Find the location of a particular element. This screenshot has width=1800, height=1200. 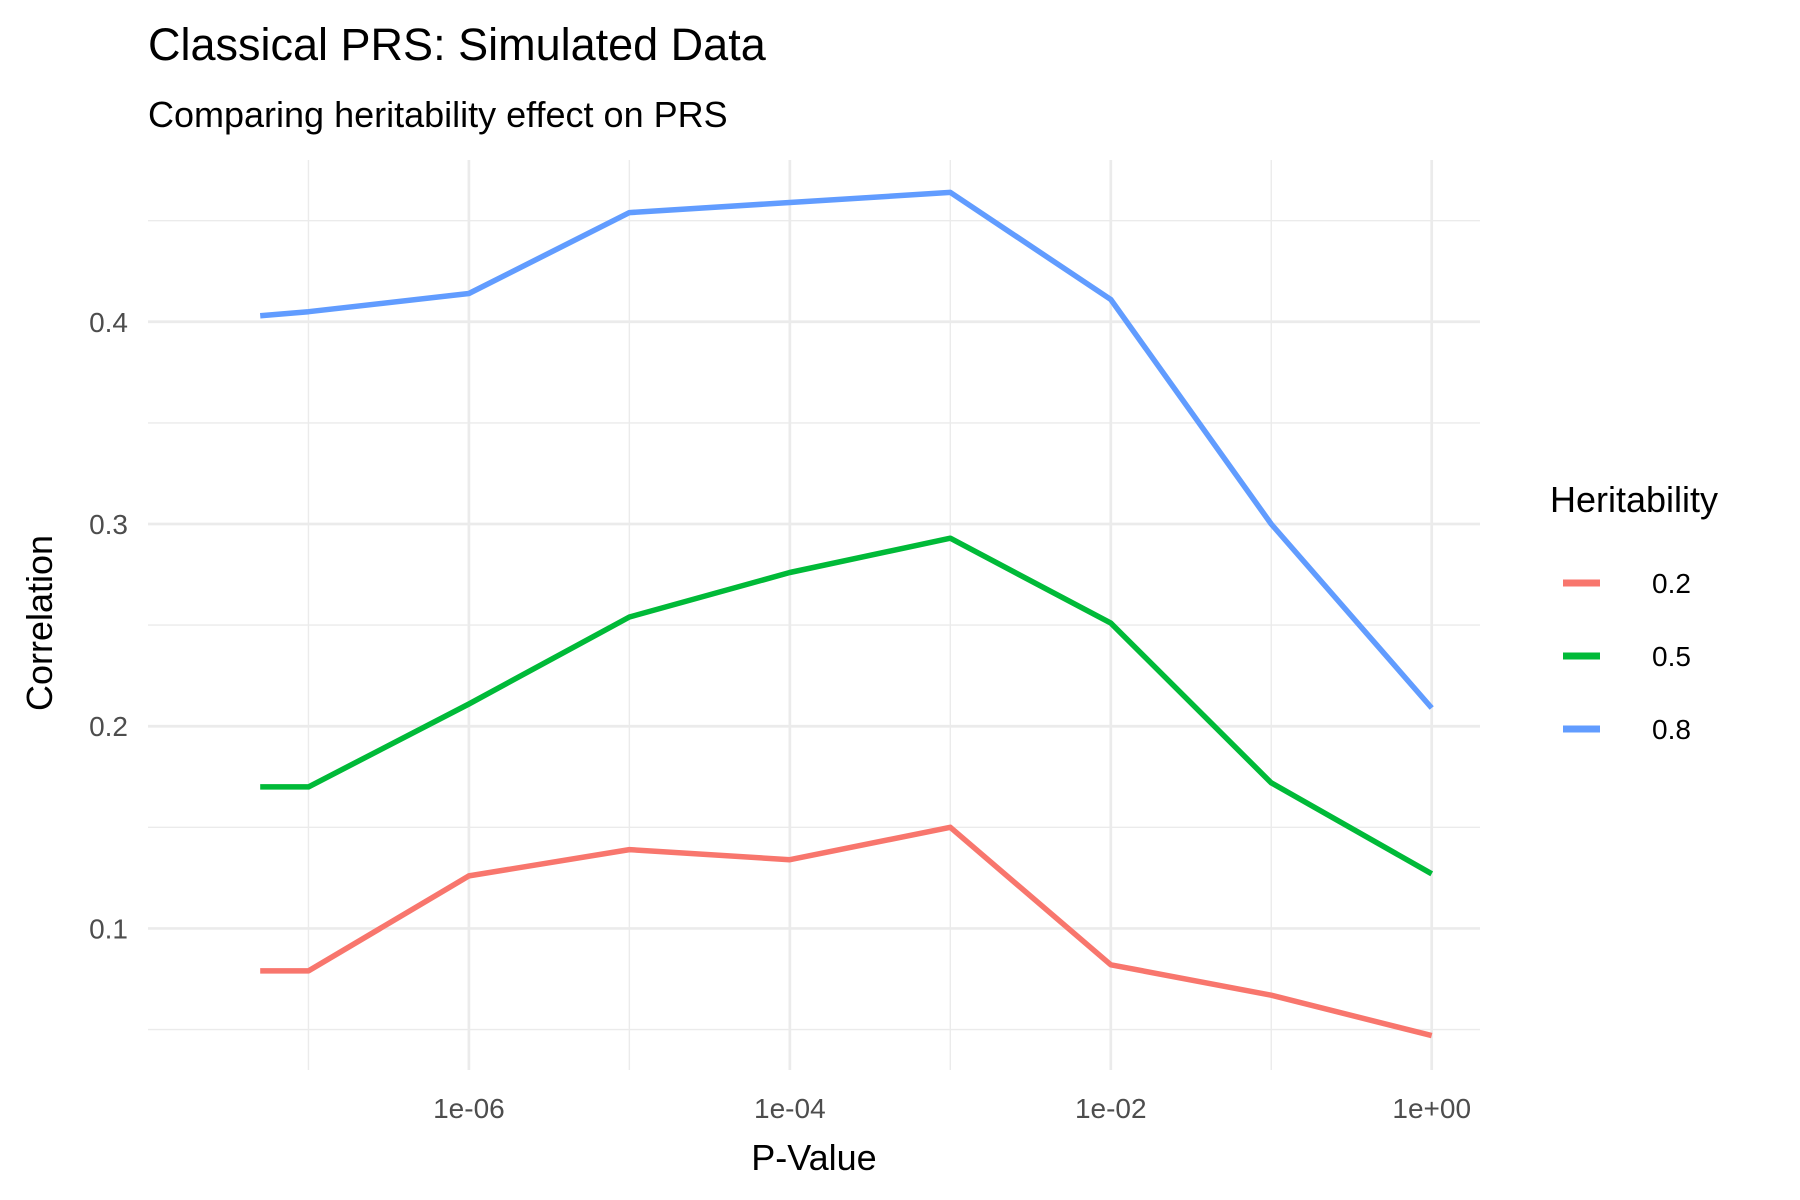

y-tick-label: 0.4 is located at coordinates (108, 322).